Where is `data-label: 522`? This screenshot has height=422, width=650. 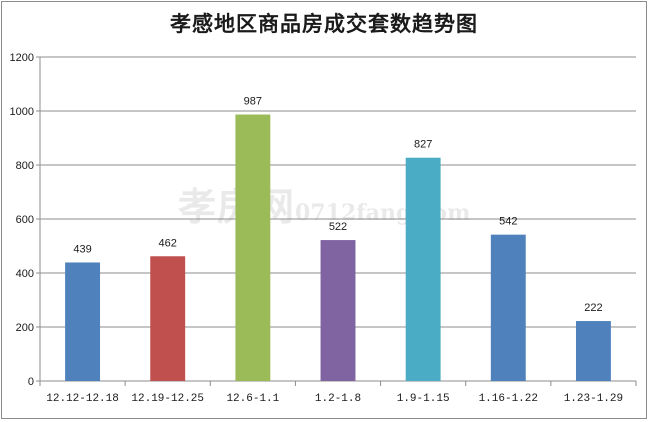
data-label: 522 is located at coordinates (338, 227).